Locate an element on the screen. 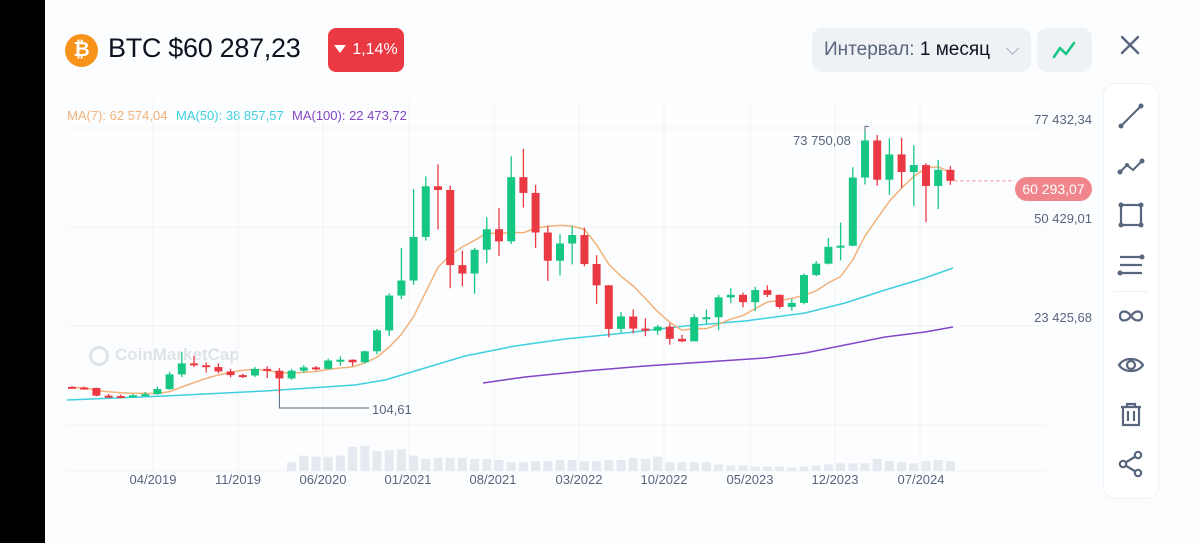 Image resolution: width=1200 pixels, height=543 pixels. page-title: BTC $60 287,23 is located at coordinates (204, 48).